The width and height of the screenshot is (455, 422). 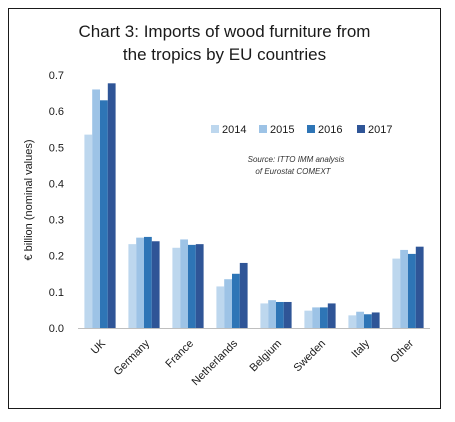 What do you see at coordinates (155, 284) in the screenshot?
I see `bar-germany-2017` at bounding box center [155, 284].